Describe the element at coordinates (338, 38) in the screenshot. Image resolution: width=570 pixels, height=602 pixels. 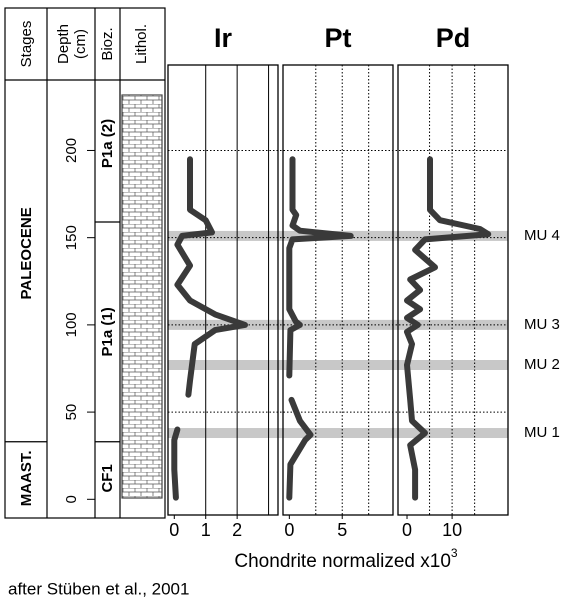
I see `panel-title: Pt` at that location.